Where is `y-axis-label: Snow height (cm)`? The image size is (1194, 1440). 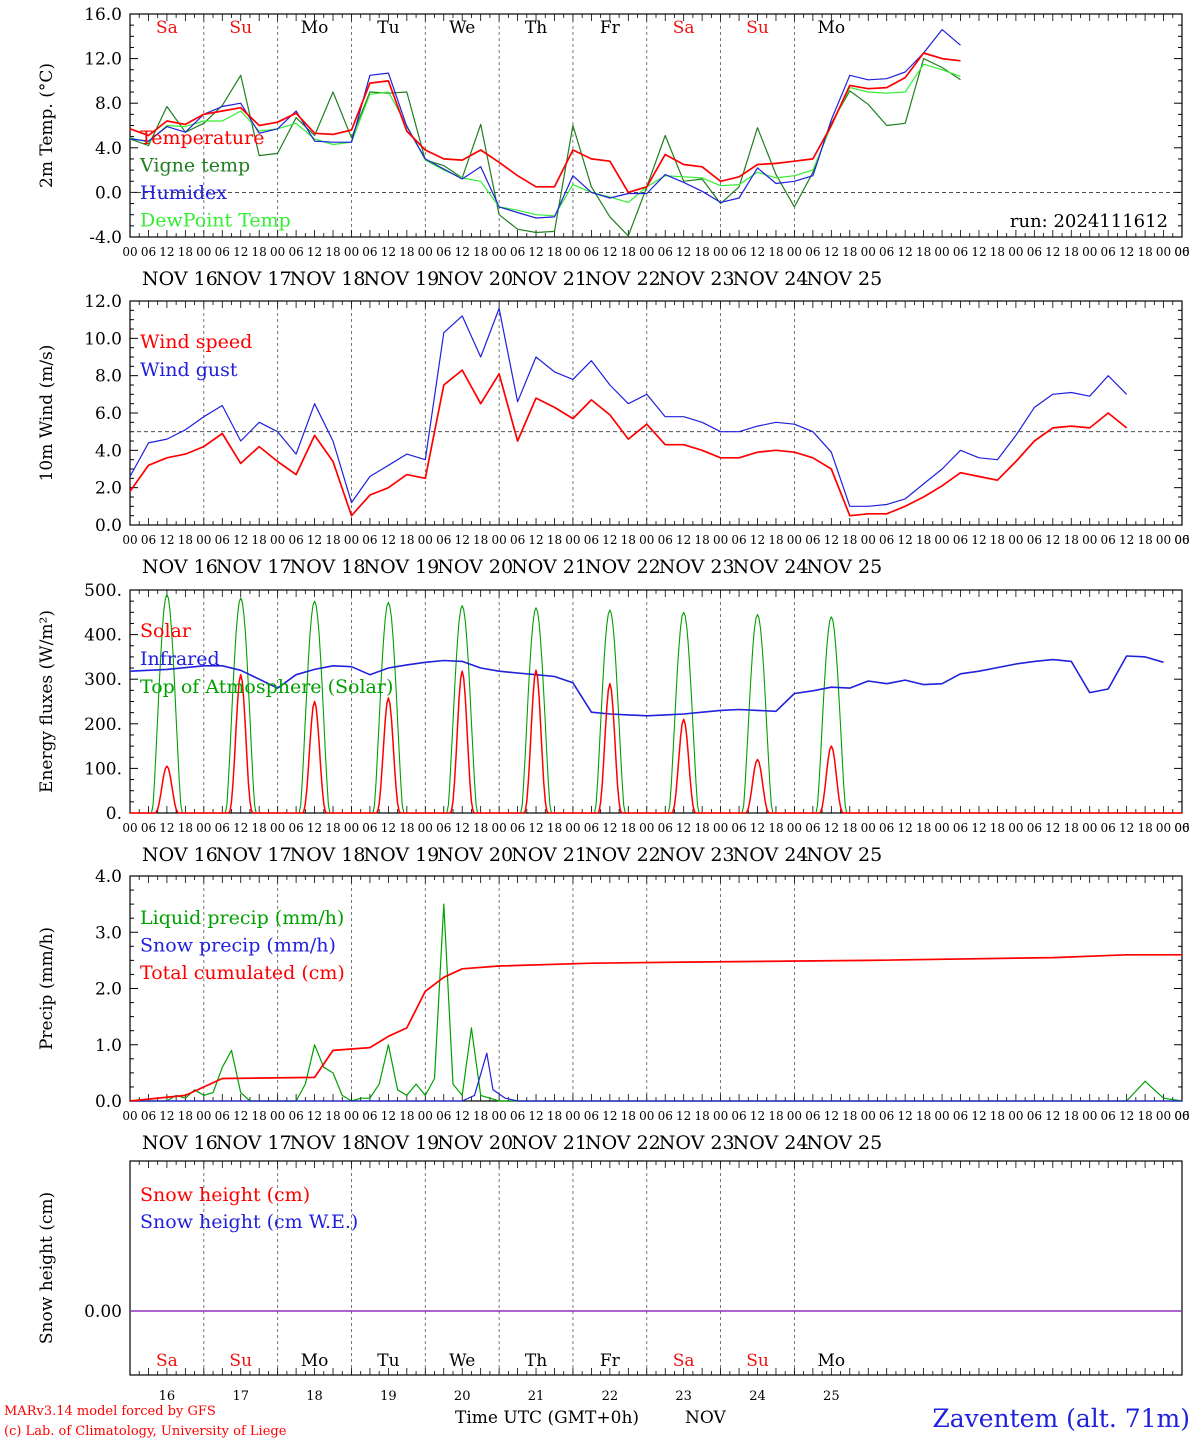 y-axis-label: Snow height (cm) is located at coordinates (47, 1268).